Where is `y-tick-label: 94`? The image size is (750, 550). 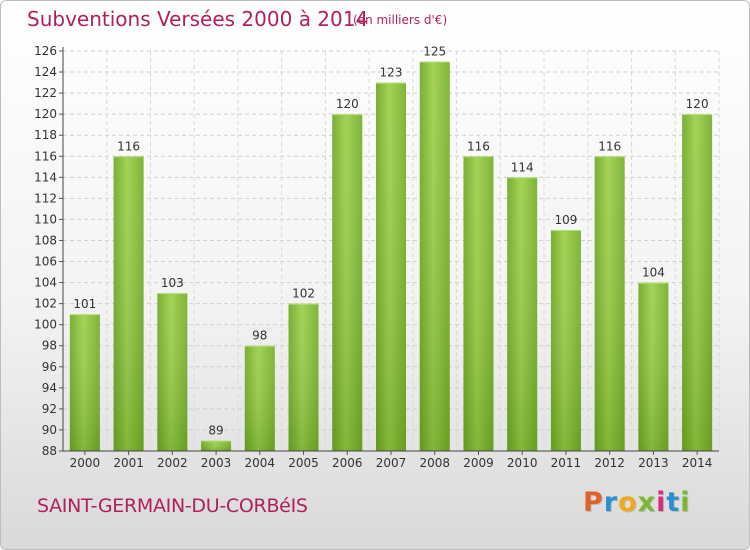
y-tick-label: 94 is located at coordinates (49, 388).